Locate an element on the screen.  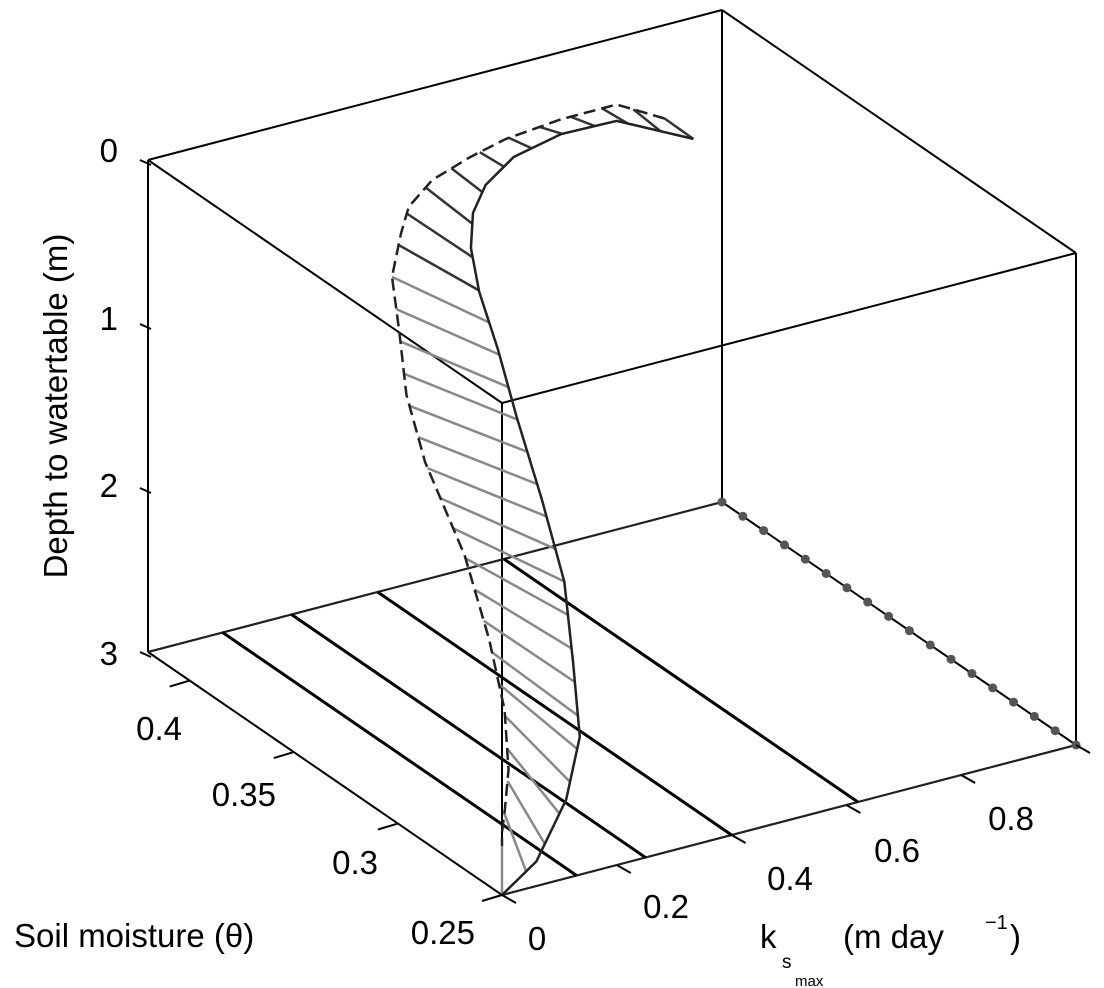
x-tick-label: 0.4 is located at coordinates (790, 878).